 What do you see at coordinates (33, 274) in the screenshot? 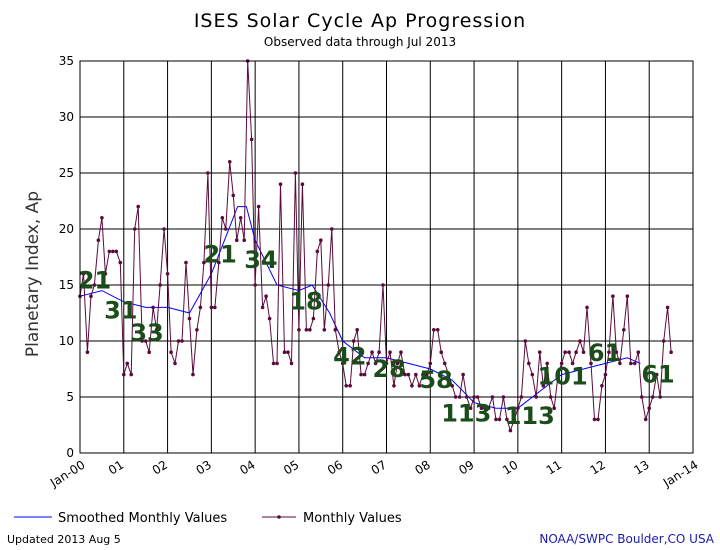
I see `y-axis-label: Planetary Index, Ap` at bounding box center [33, 274].